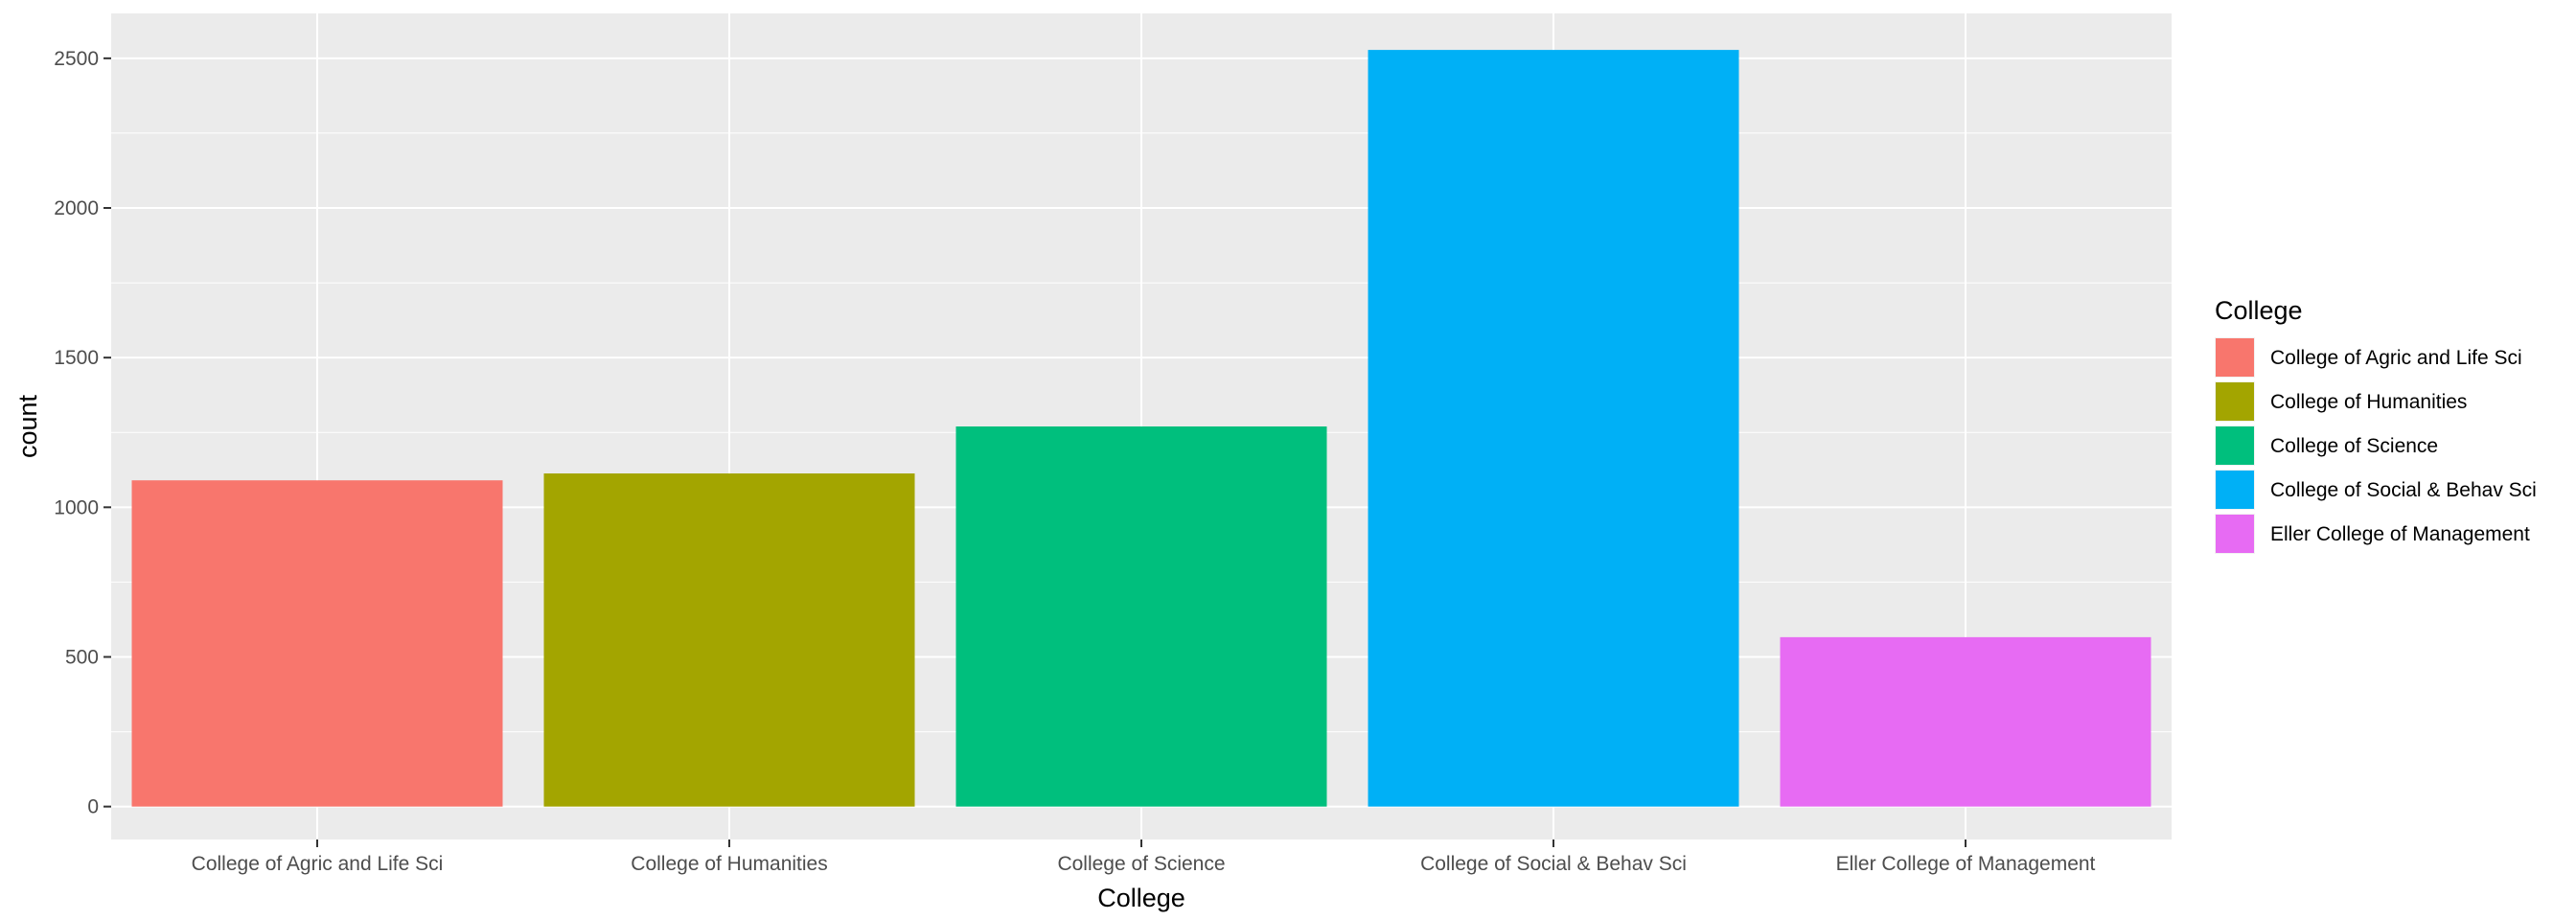 The height and width of the screenshot is (920, 2576). What do you see at coordinates (2259, 310) in the screenshot?
I see `legend-title: College` at bounding box center [2259, 310].